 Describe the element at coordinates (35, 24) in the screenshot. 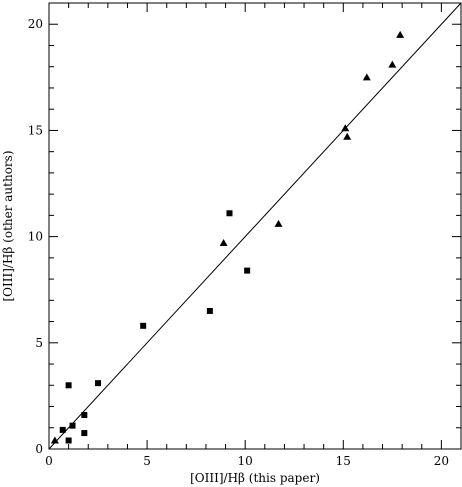

I see `y-tick-label: 20` at that location.